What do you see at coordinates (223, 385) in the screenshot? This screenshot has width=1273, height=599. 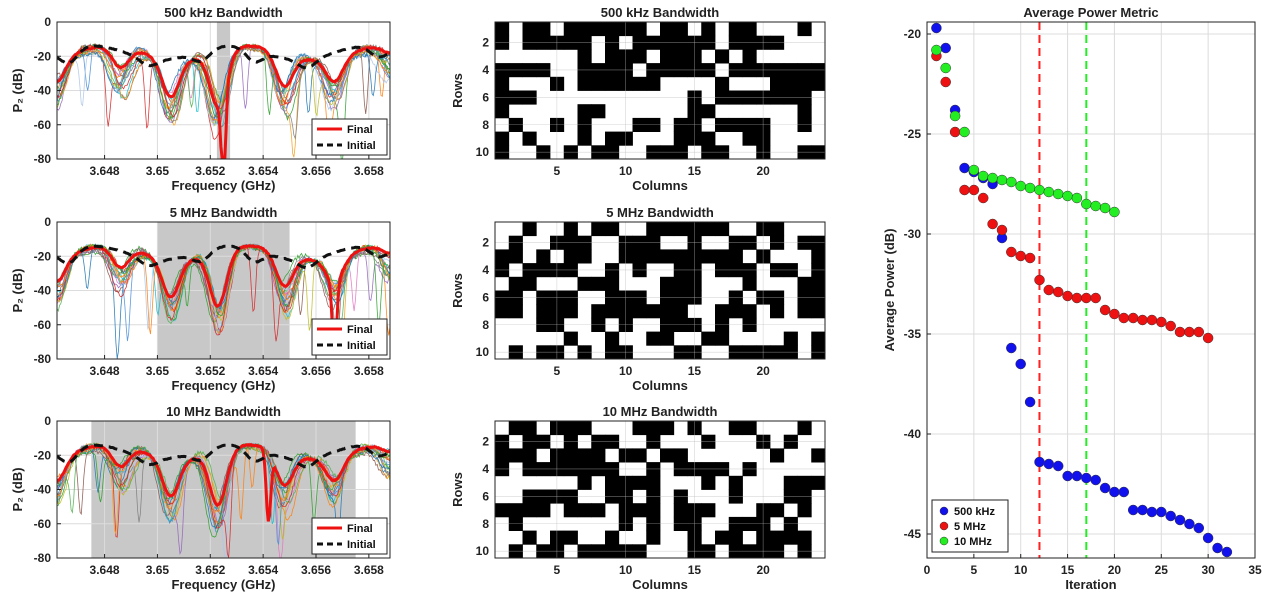 I see `x-axis-label: Frequency (GHz)` at bounding box center [223, 385].